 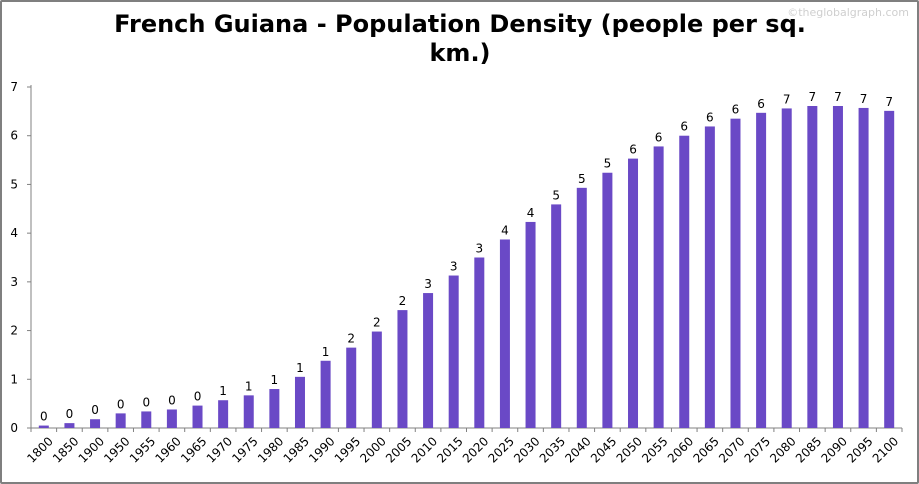 What do you see at coordinates (629, 449) in the screenshot?
I see `x-tick-label: 2050` at bounding box center [629, 449].